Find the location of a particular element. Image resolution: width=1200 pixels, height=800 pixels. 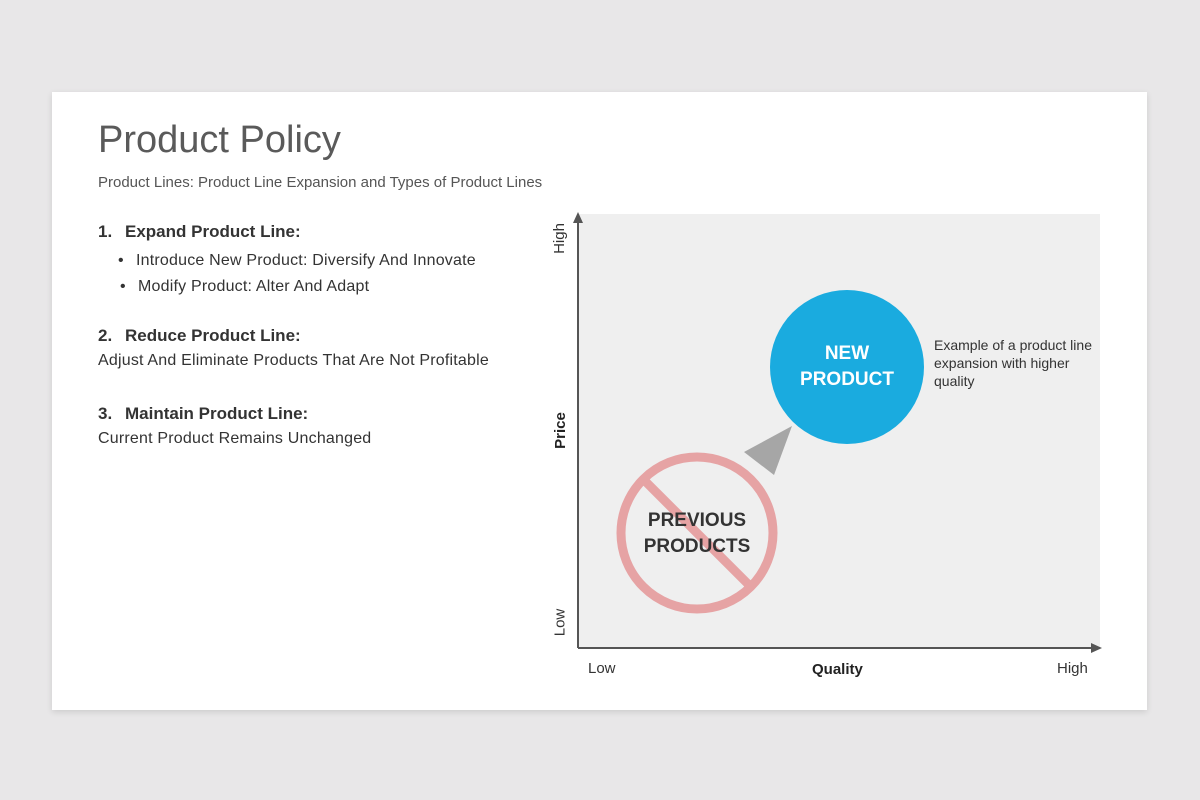

prohibited-icon is located at coordinates (697, 533).